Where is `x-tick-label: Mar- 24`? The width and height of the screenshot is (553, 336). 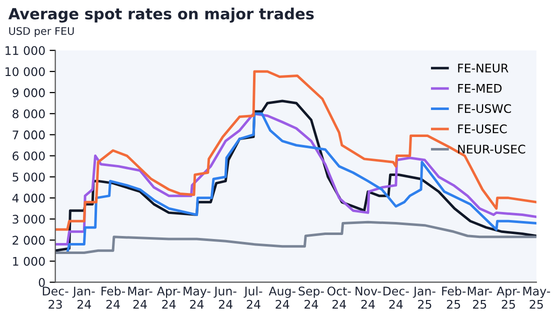 x-tick-label: Mar- 24 is located at coordinates (140, 297).